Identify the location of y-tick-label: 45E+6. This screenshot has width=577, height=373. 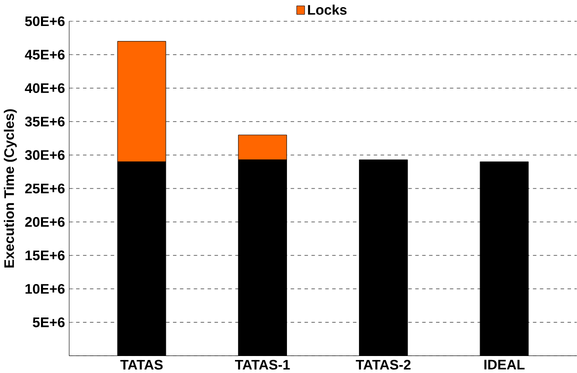
(44, 55).